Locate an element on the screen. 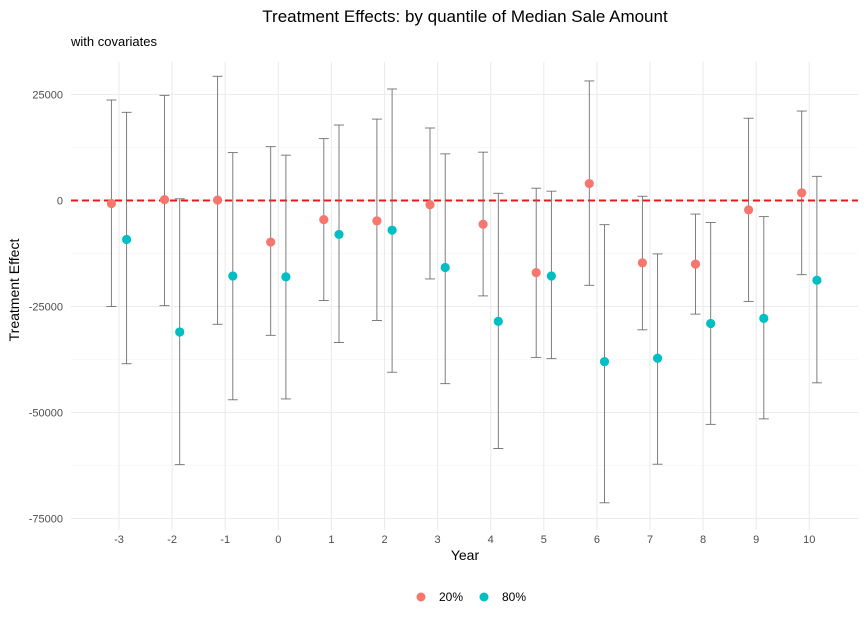 Image resolution: width=866 pixels, height=623 pixels. legend-label-80: 80% is located at coordinates (514, 597).